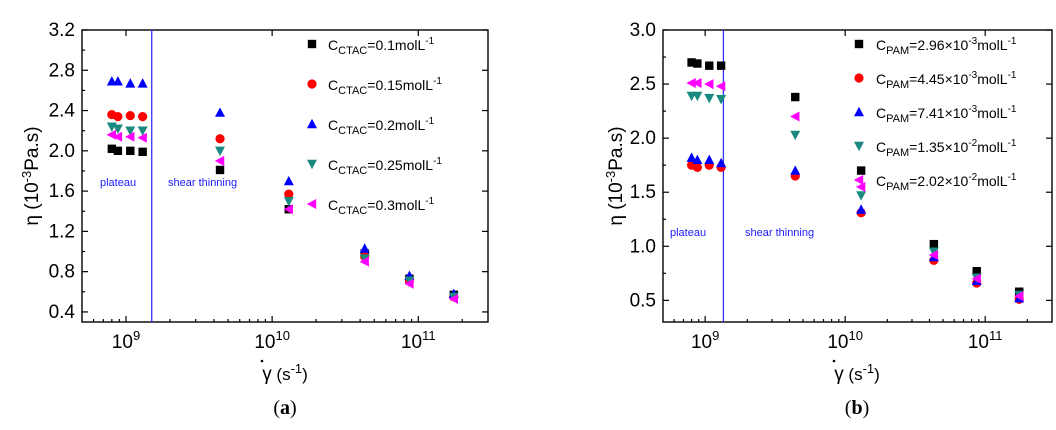  Describe the element at coordinates (946, 182) in the screenshot. I see `legend-label: CPAM=2.02×10-2molL-1` at that location.